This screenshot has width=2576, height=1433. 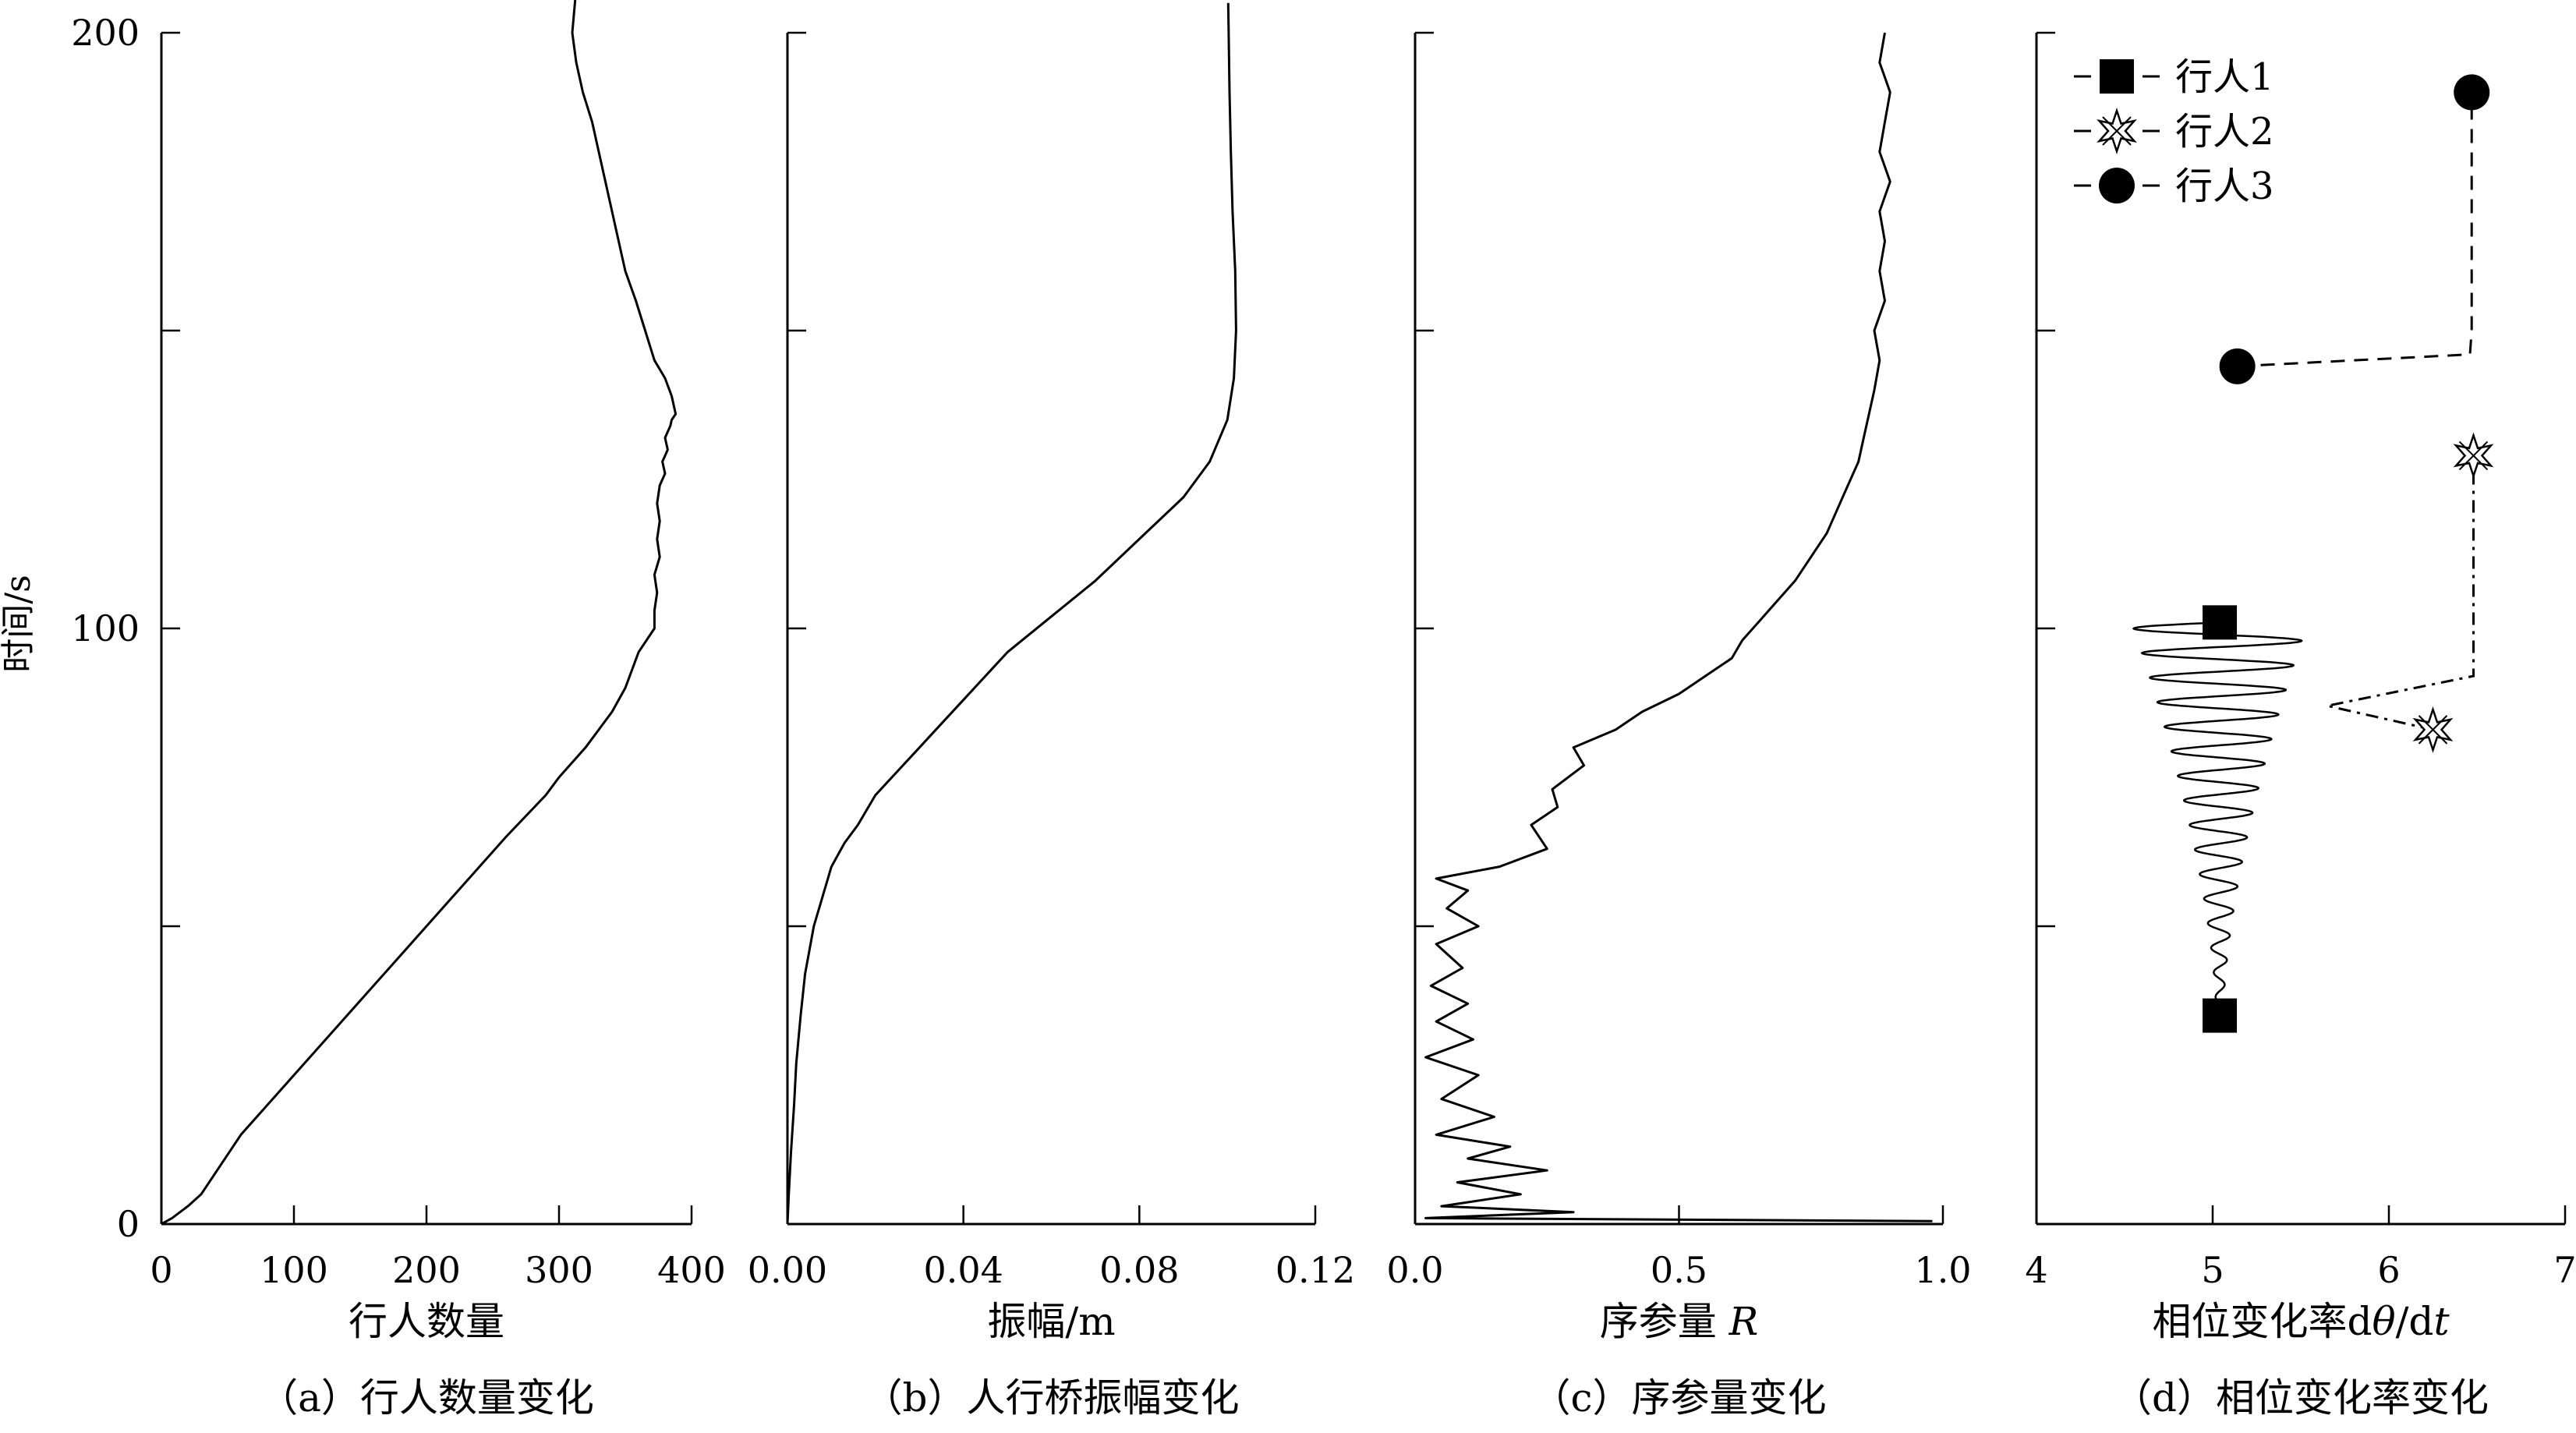 I want to click on x-tick-label: 5, so click(x=2212, y=1270).